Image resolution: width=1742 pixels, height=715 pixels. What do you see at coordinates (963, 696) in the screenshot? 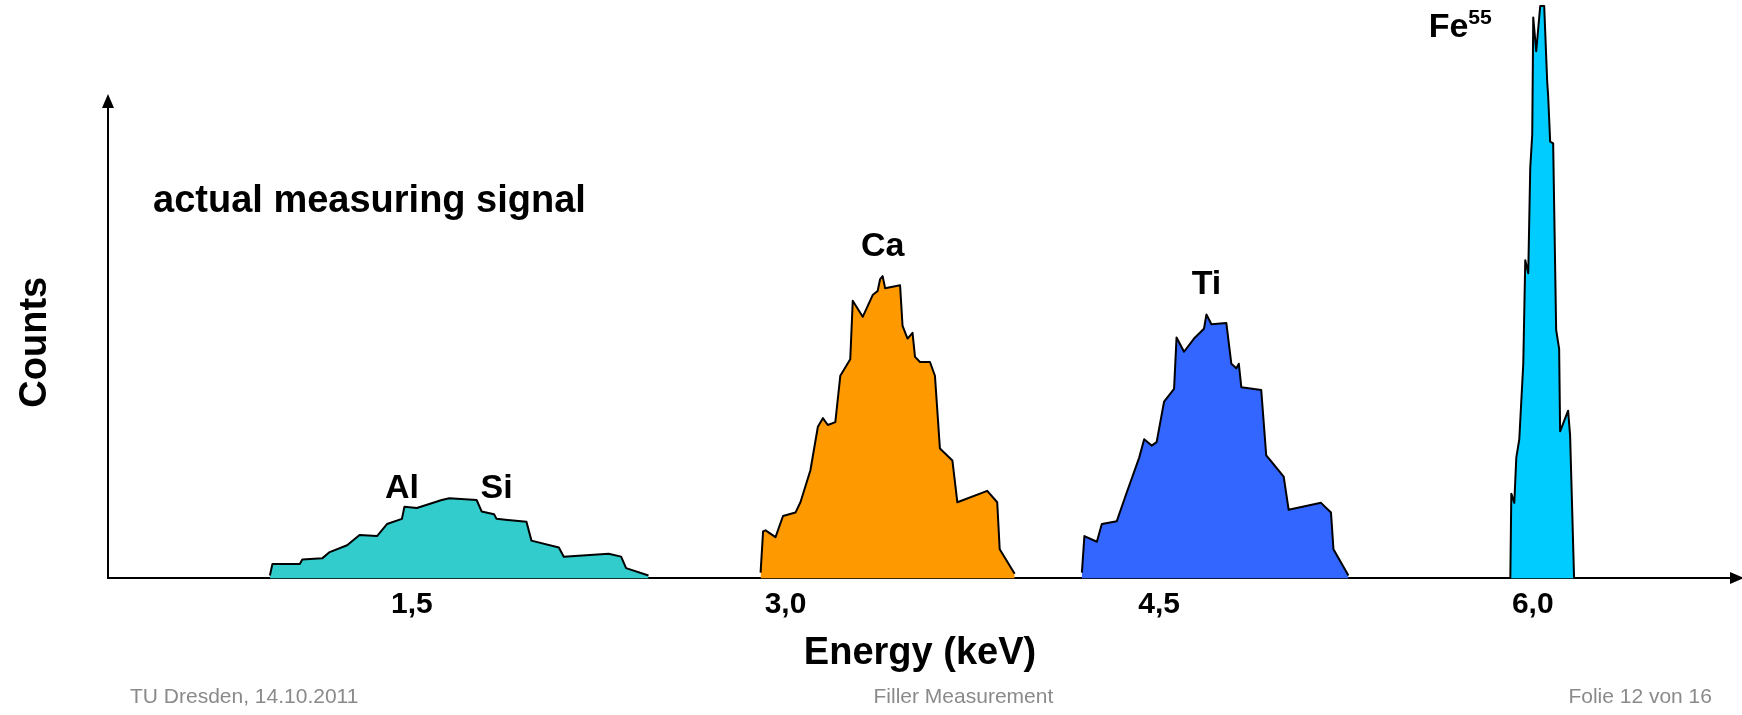
I see `text: Filler Measurement` at bounding box center [963, 696].